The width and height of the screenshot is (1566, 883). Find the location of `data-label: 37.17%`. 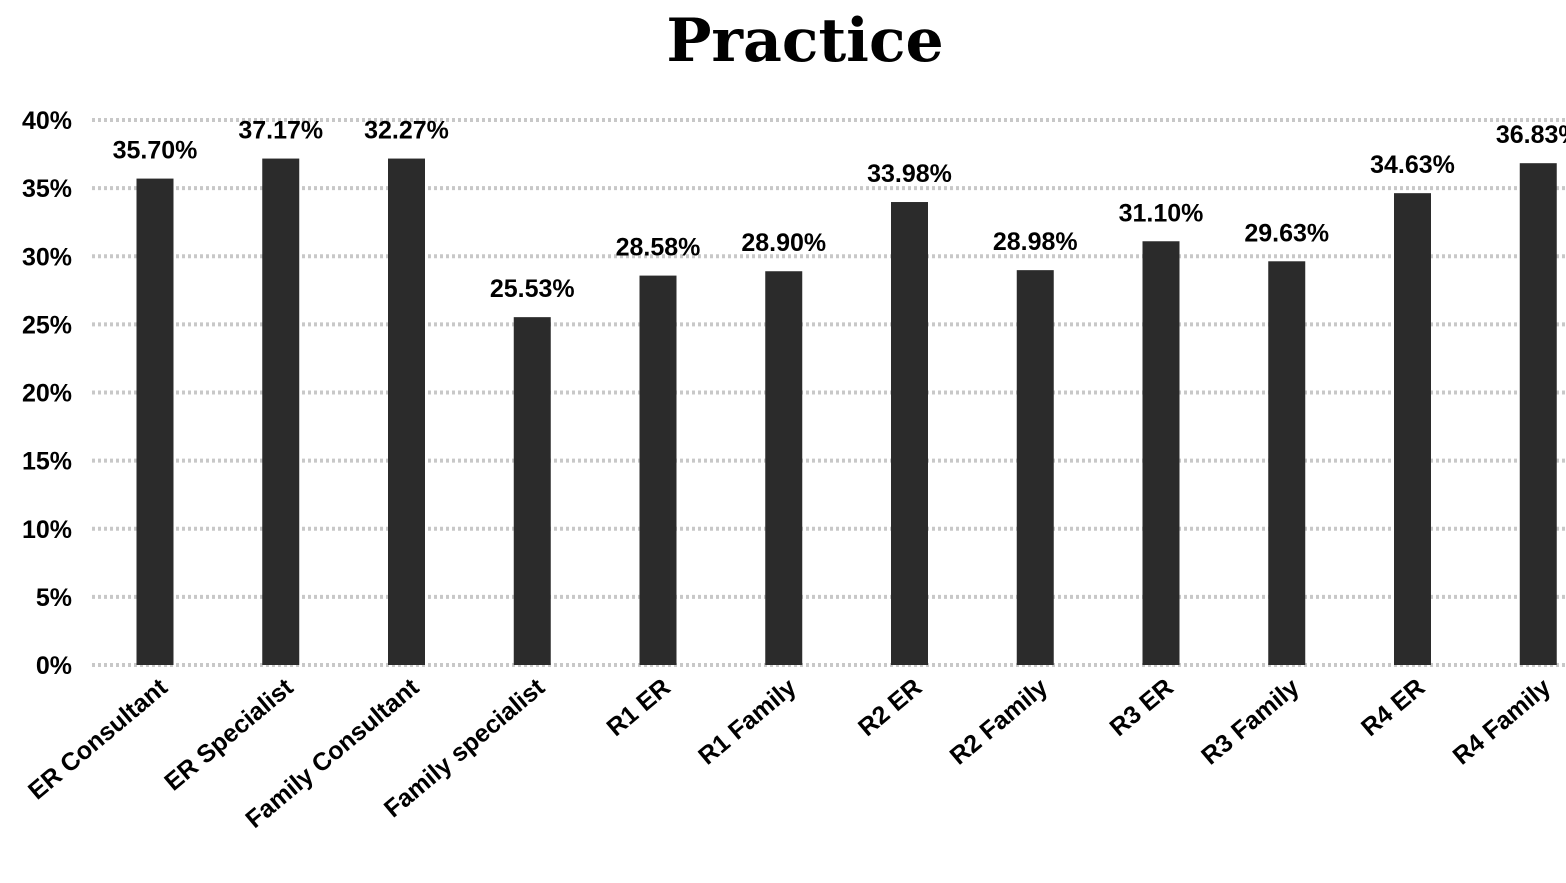

data-label: 37.17% is located at coordinates (280, 131).